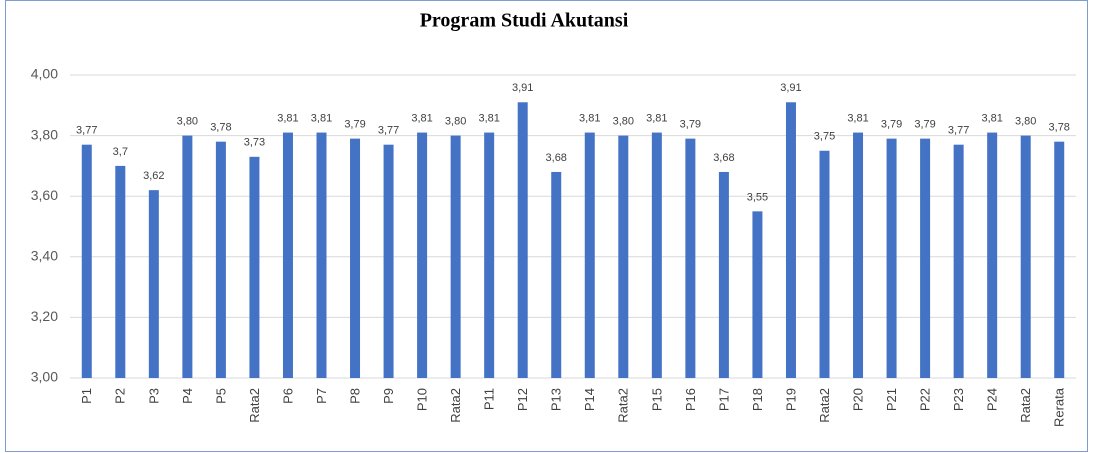 The height and width of the screenshot is (453, 1094). What do you see at coordinates (187, 396) in the screenshot?
I see `x-tick-label: P4` at bounding box center [187, 396].